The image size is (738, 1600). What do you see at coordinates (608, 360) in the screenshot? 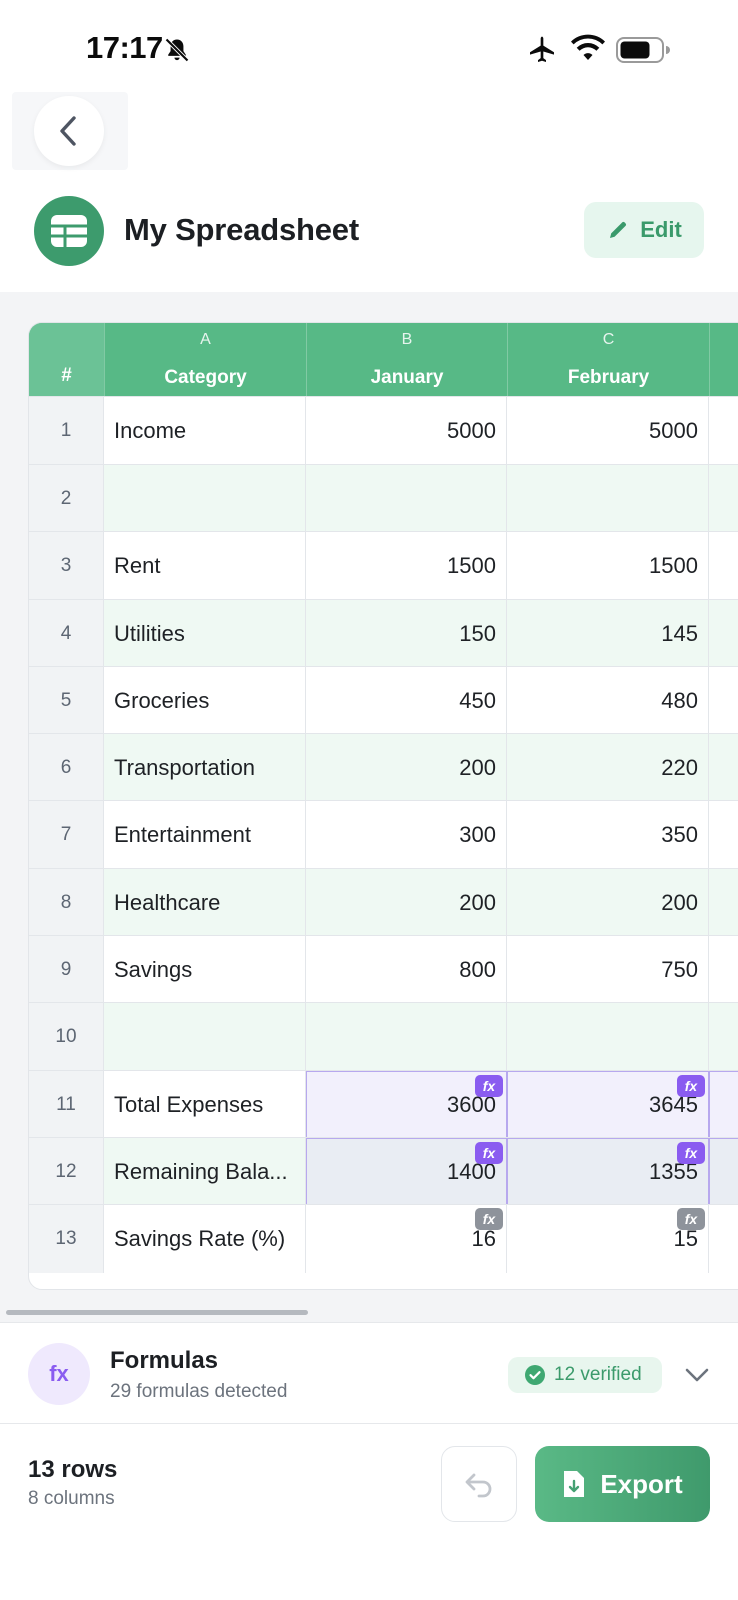
I see `column-header-c: C February` at bounding box center [608, 360].